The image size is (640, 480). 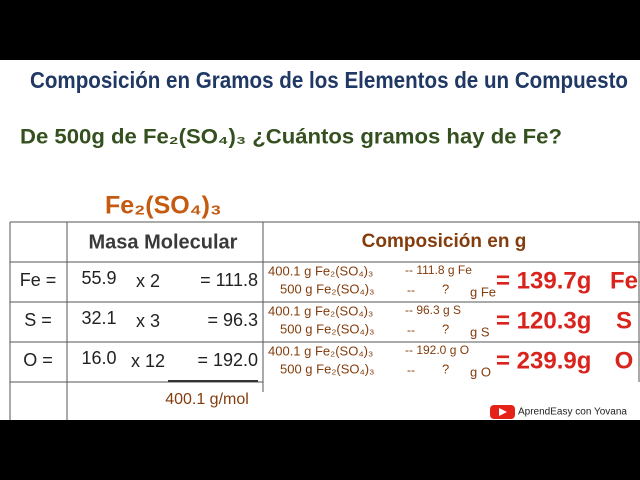 I want to click on atomic-mass: 55.9, so click(x=98, y=278).